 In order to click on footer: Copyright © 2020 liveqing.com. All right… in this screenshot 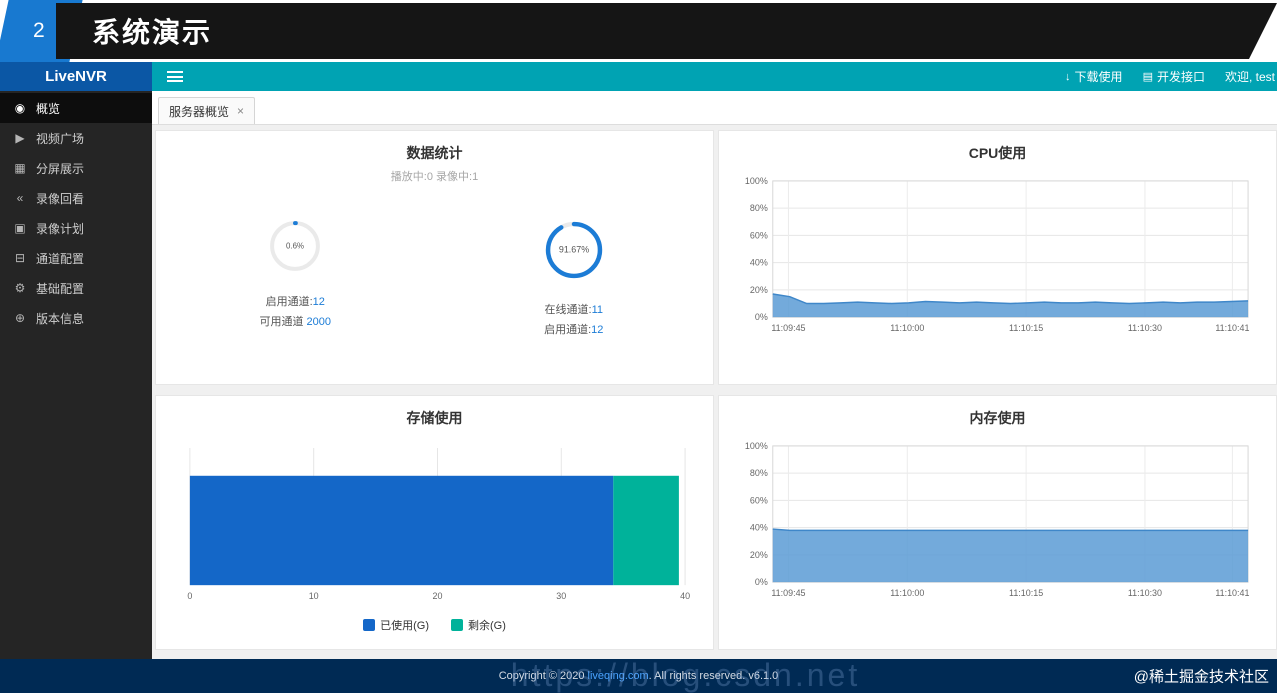, I will do `click(638, 676)`.